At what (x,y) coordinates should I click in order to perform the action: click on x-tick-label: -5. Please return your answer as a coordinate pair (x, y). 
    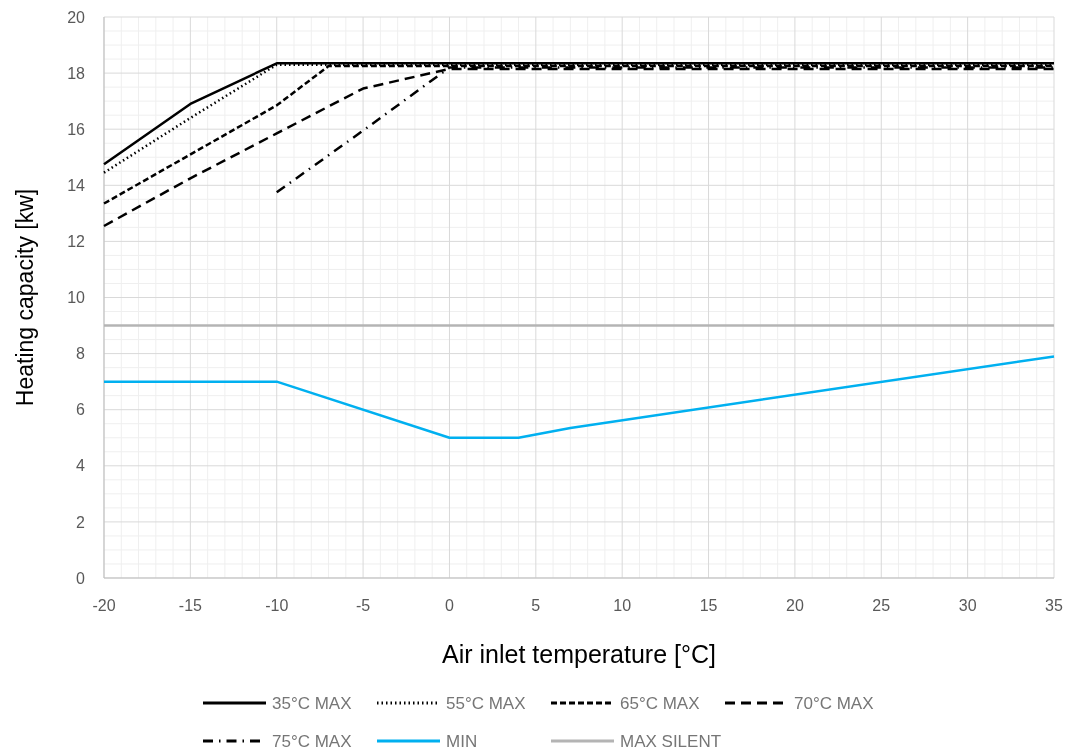
    Looking at the image, I should click on (363, 605).